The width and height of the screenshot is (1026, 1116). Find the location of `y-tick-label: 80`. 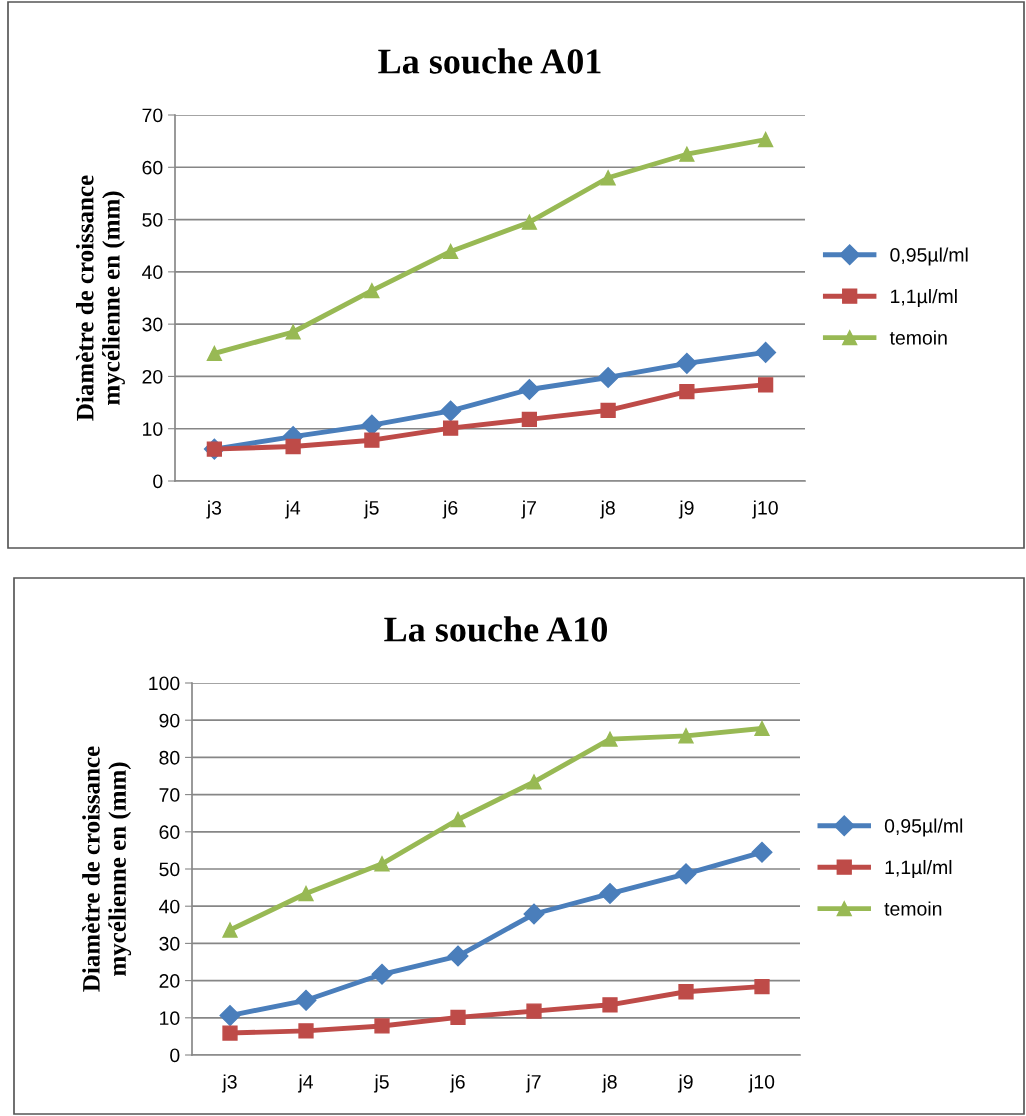

y-tick-label: 80 is located at coordinates (169, 757).